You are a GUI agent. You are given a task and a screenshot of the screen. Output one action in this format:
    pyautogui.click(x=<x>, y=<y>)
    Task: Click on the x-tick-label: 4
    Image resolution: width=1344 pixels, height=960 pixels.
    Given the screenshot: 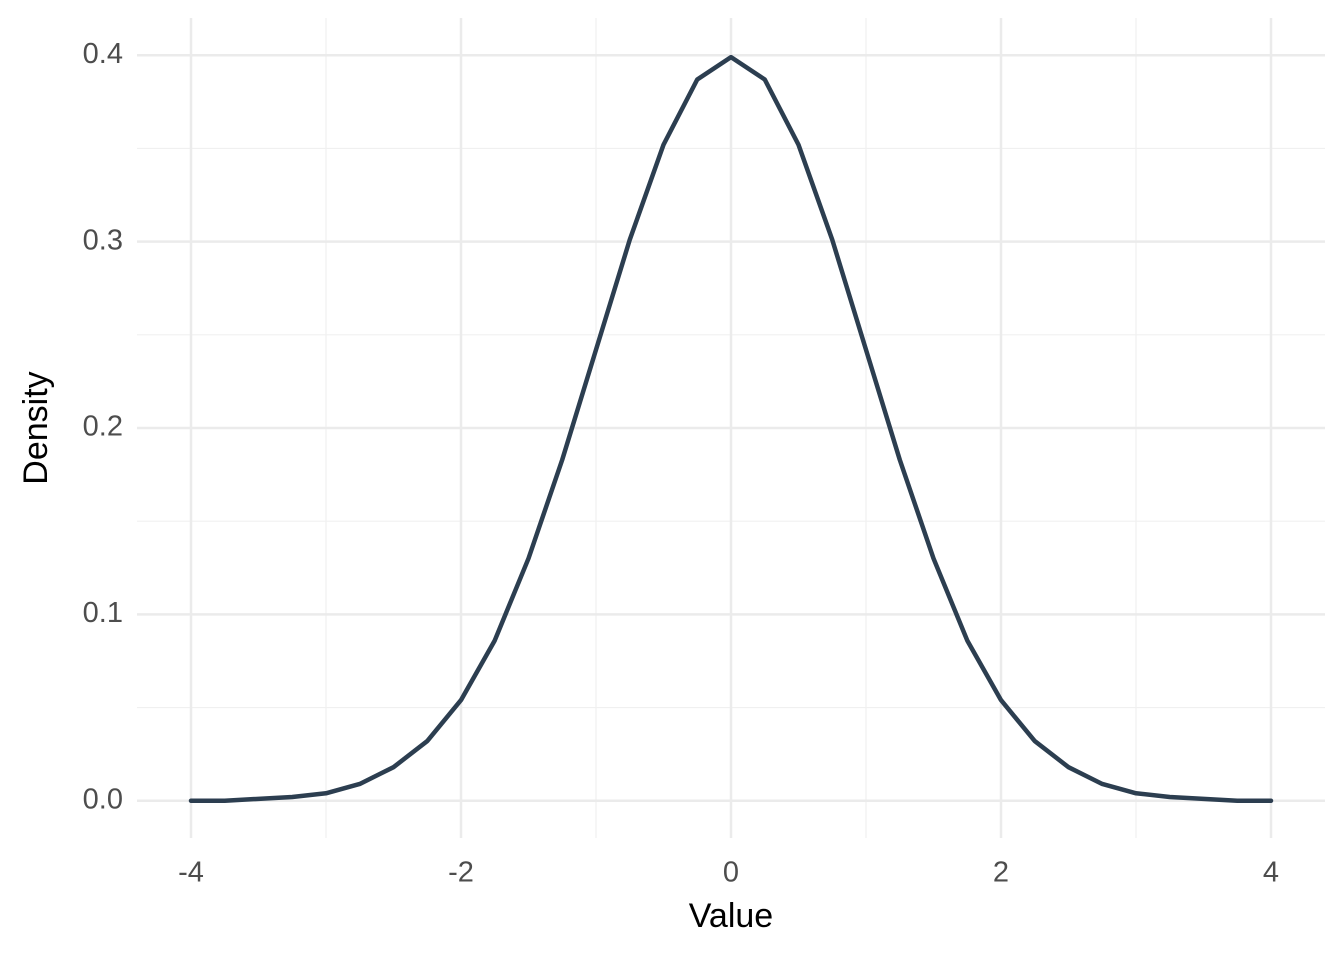 What is the action you would take?
    pyautogui.click(x=1271, y=873)
    